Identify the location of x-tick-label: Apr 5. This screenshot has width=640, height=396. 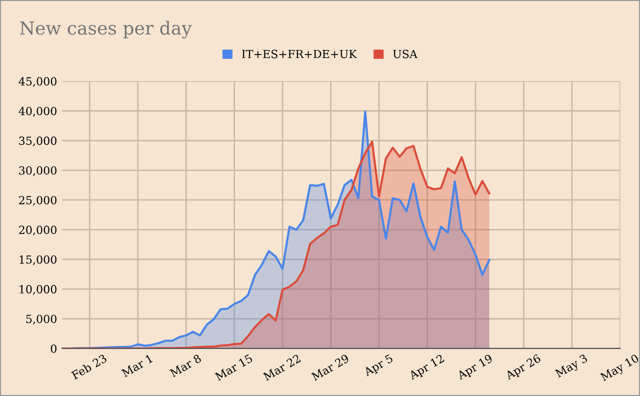
(378, 366).